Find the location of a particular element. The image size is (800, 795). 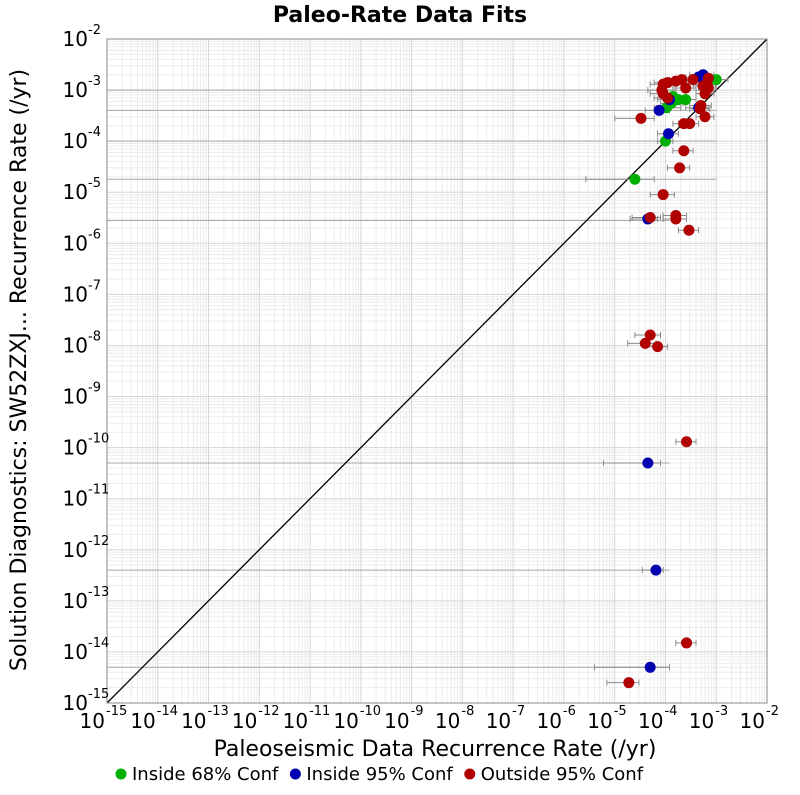

y-tick-label: 10 -4 is located at coordinates (82, 139).